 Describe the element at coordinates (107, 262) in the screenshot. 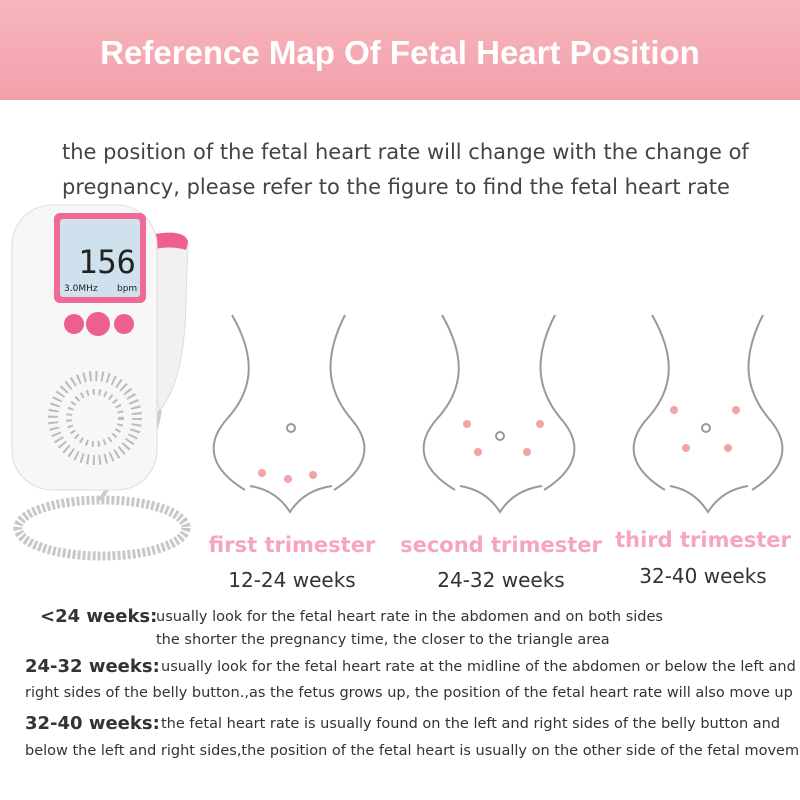

I see `device-reading: 156` at that location.